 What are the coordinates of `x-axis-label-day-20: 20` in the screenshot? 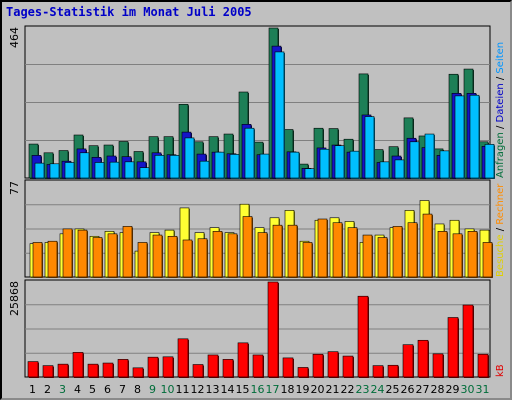 It's located at (318, 389).